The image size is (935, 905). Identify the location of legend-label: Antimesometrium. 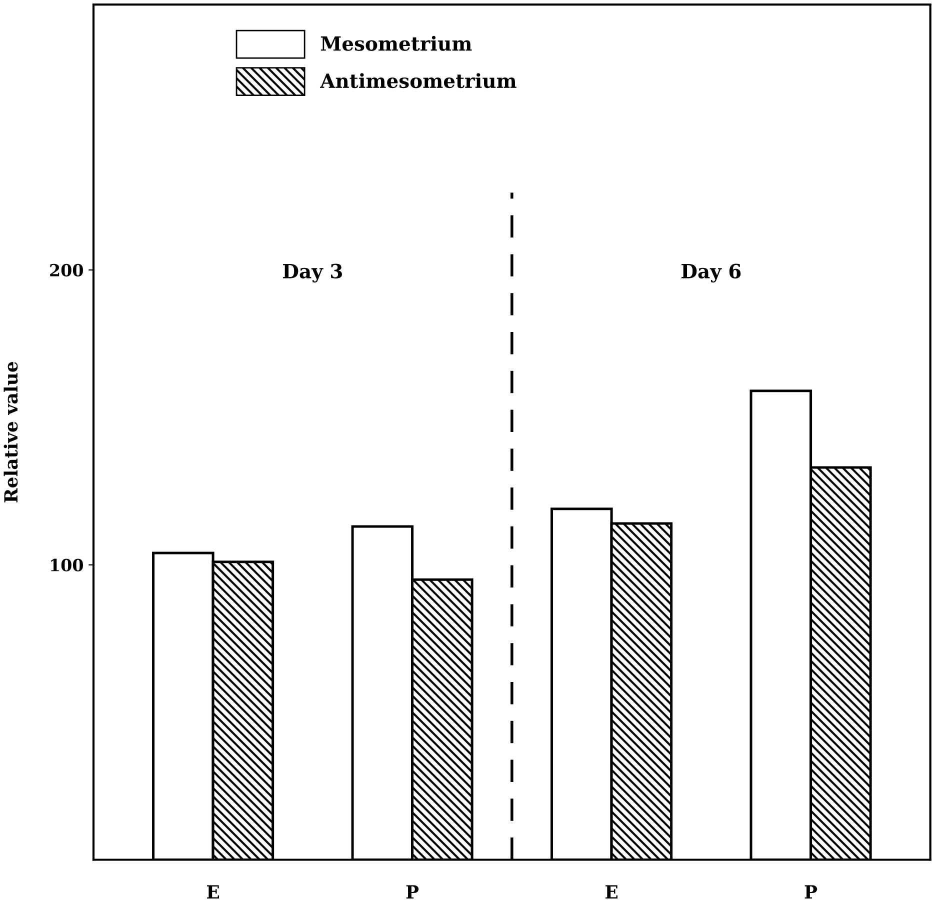
(418, 80).